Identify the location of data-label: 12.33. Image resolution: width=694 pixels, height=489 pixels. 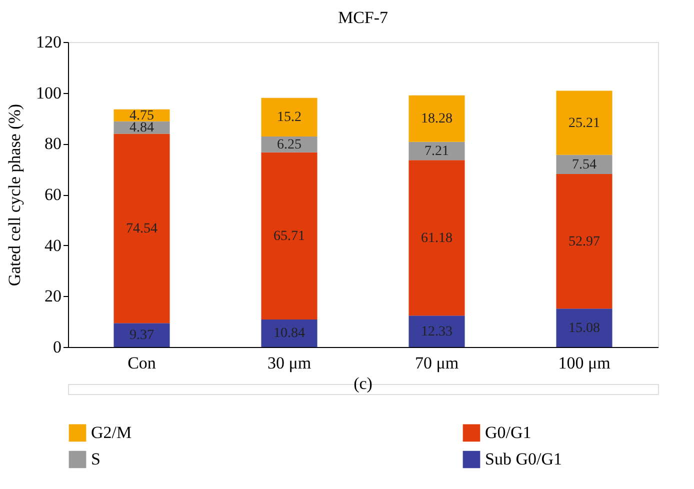
(436, 332).